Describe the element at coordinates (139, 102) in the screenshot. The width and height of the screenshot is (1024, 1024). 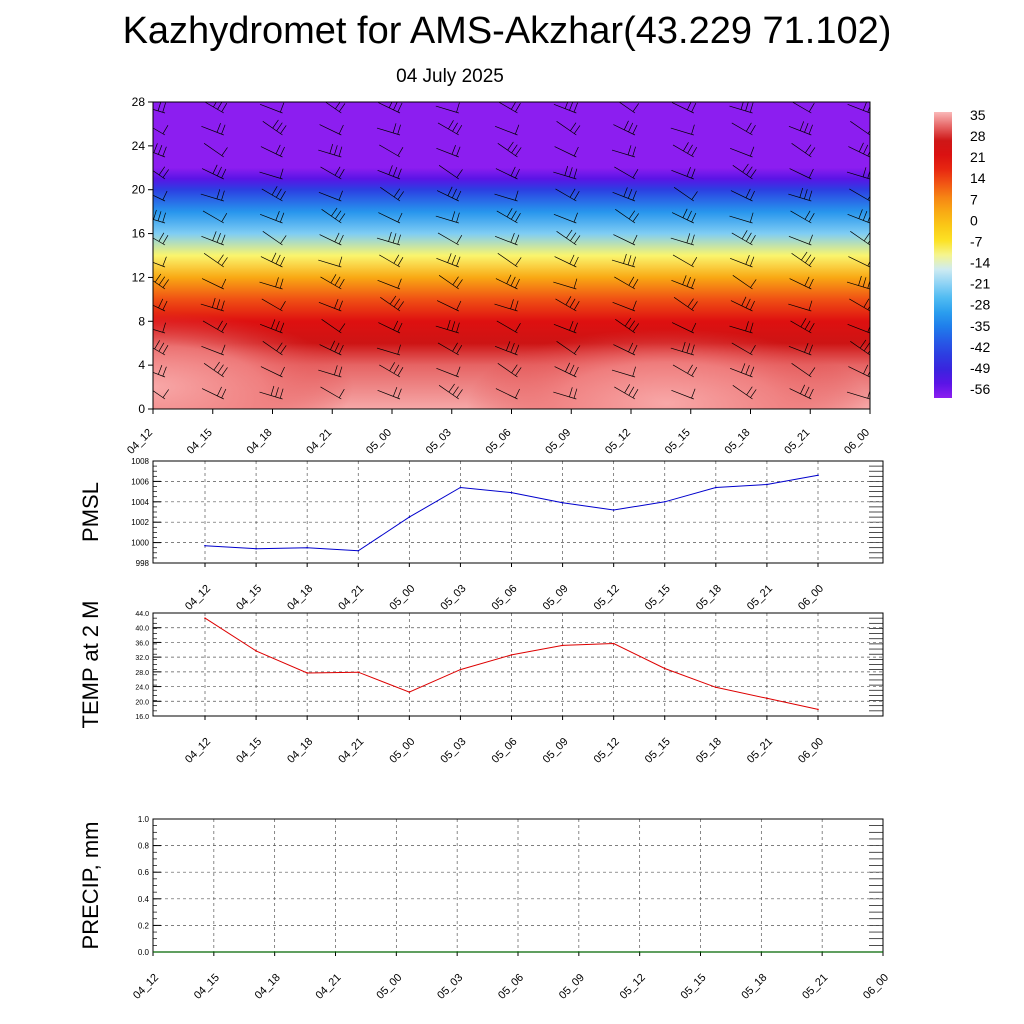
I see `y-tick-label: 28` at that location.